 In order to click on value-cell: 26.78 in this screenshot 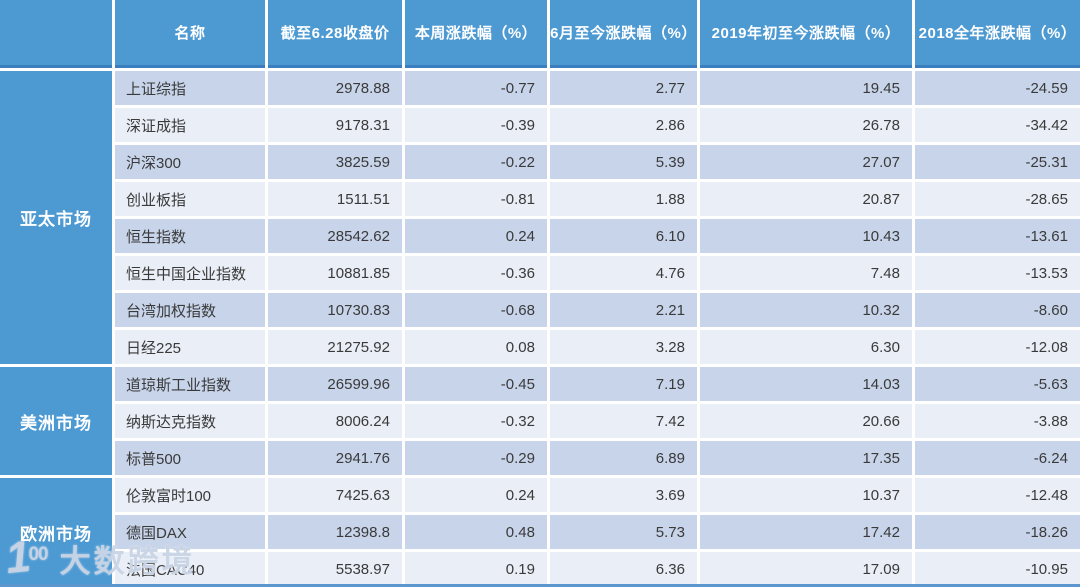, I will do `click(806, 125)`.